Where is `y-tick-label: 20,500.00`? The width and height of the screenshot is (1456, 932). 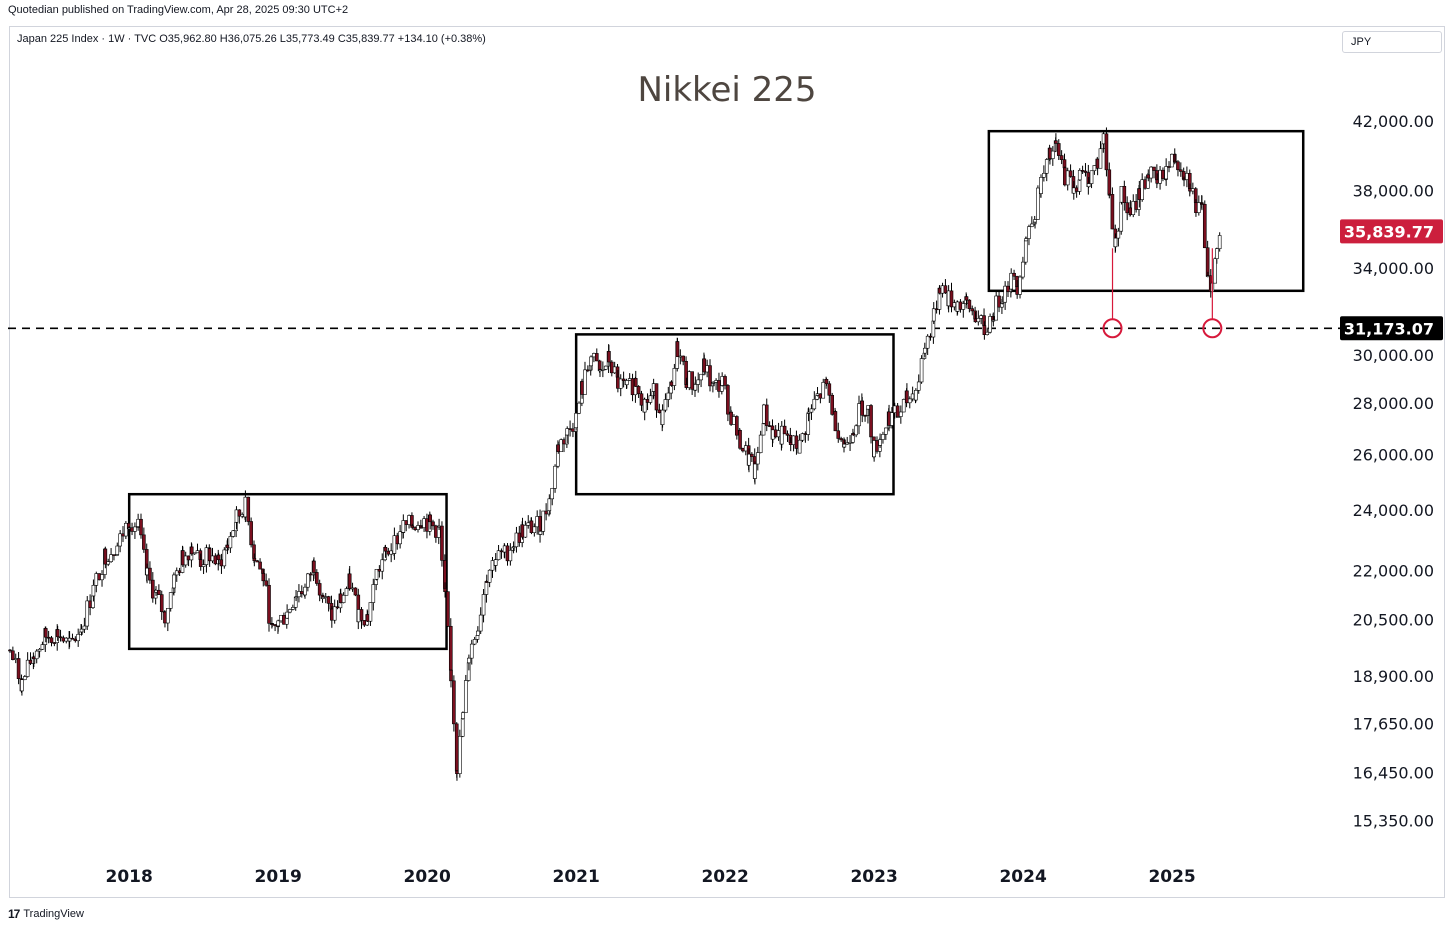 y-tick-label: 20,500.00 is located at coordinates (1393, 619).